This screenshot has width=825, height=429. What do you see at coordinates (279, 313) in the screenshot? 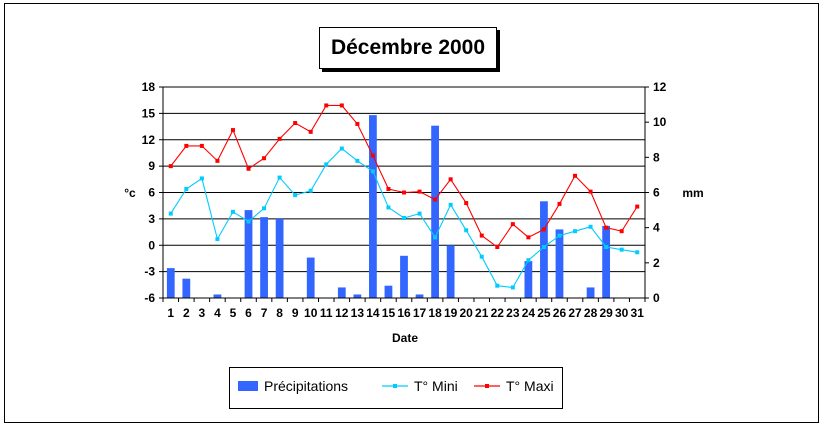
I see `x-tick-label: 8` at bounding box center [279, 313].